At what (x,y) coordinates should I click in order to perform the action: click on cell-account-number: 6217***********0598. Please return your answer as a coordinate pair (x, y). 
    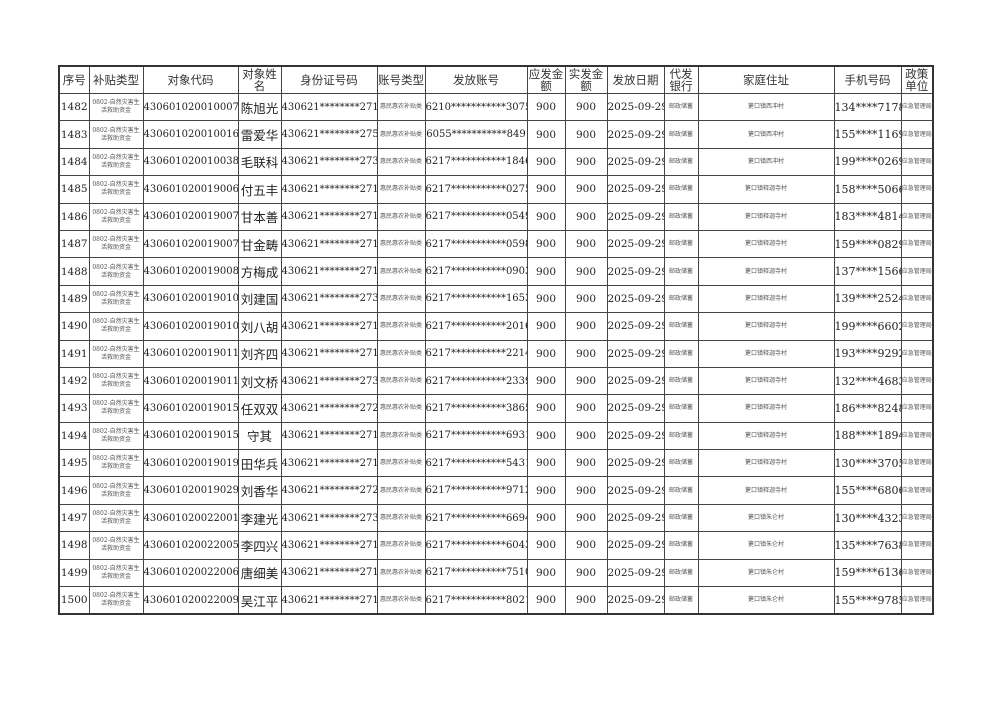
    Looking at the image, I should click on (476, 244).